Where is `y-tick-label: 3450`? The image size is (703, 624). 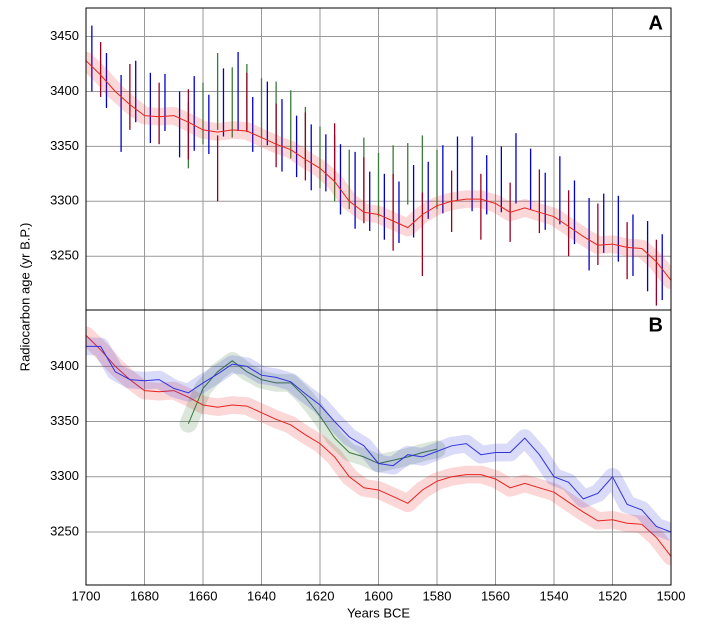
y-tick-label: 3450 is located at coordinates (64, 35).